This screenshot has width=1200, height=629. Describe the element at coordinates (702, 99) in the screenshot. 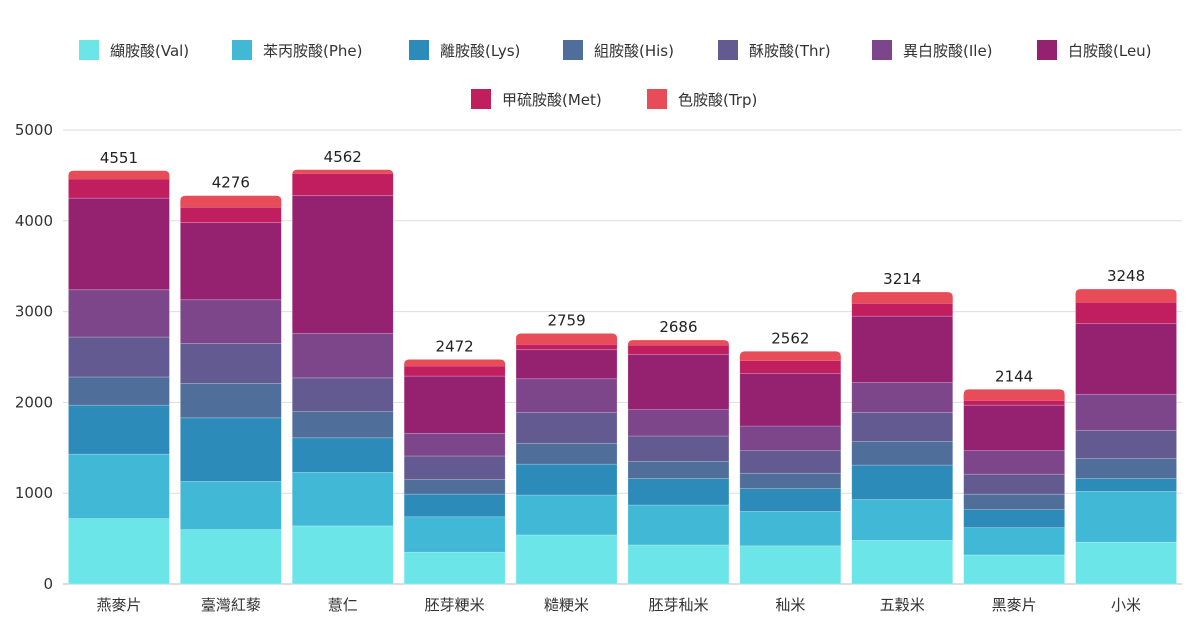

I see `legend-item: 色胺酸(Trp)` at that location.